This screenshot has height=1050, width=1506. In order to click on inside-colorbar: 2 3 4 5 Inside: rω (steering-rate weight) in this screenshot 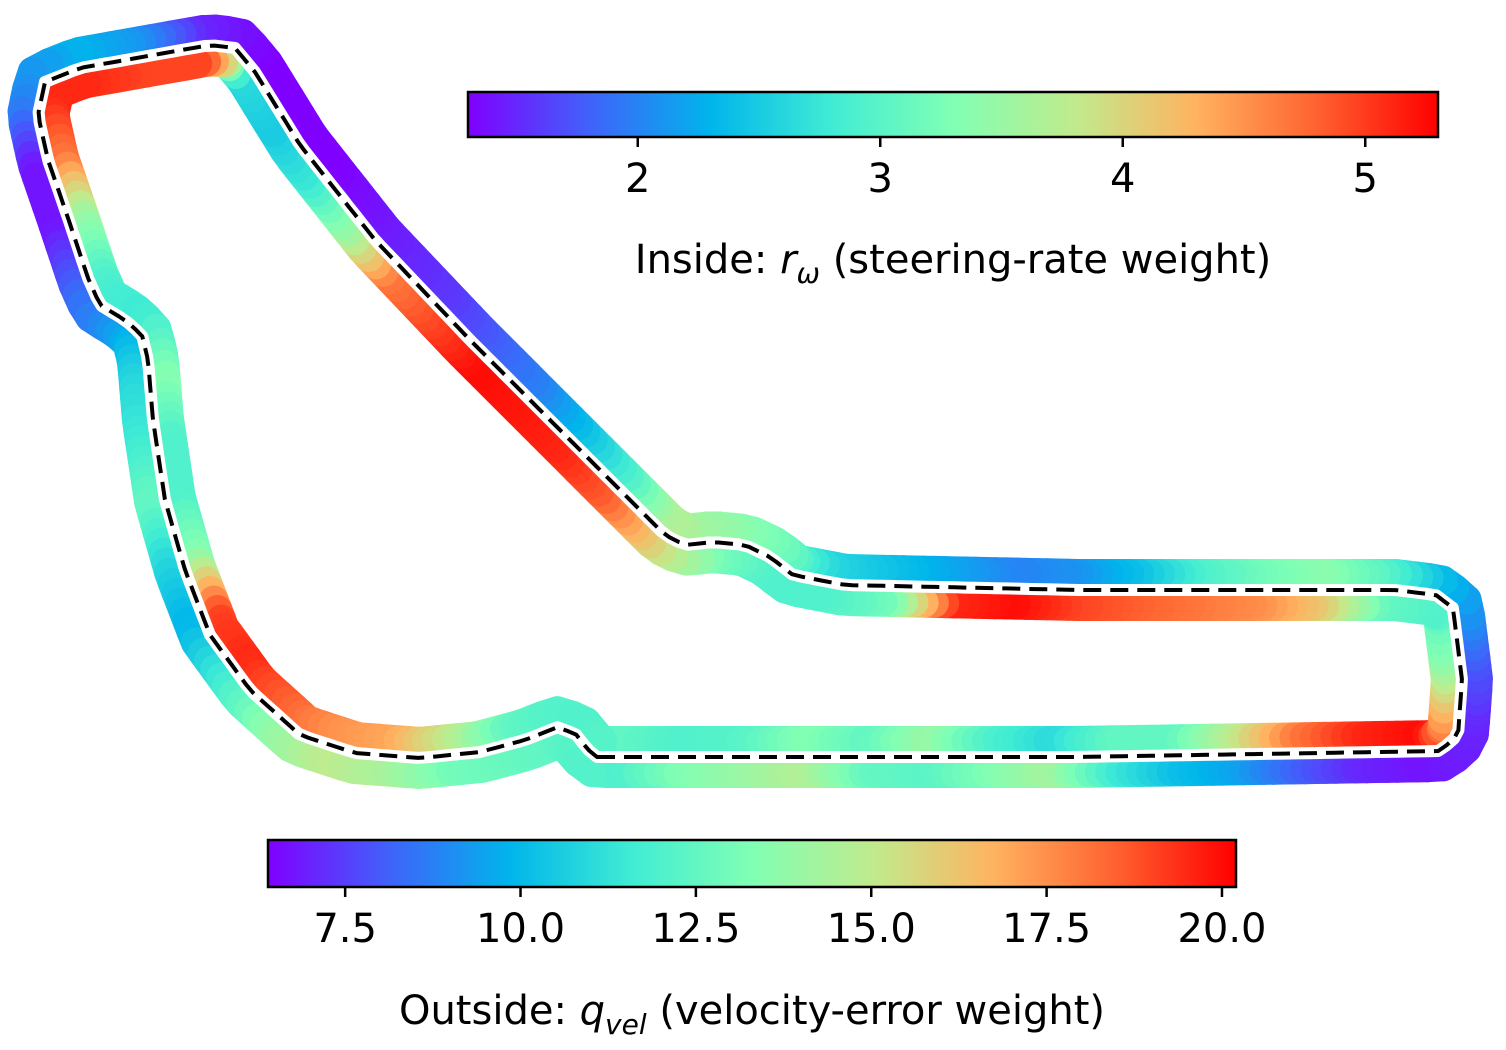, I will do `click(953, 190)`.